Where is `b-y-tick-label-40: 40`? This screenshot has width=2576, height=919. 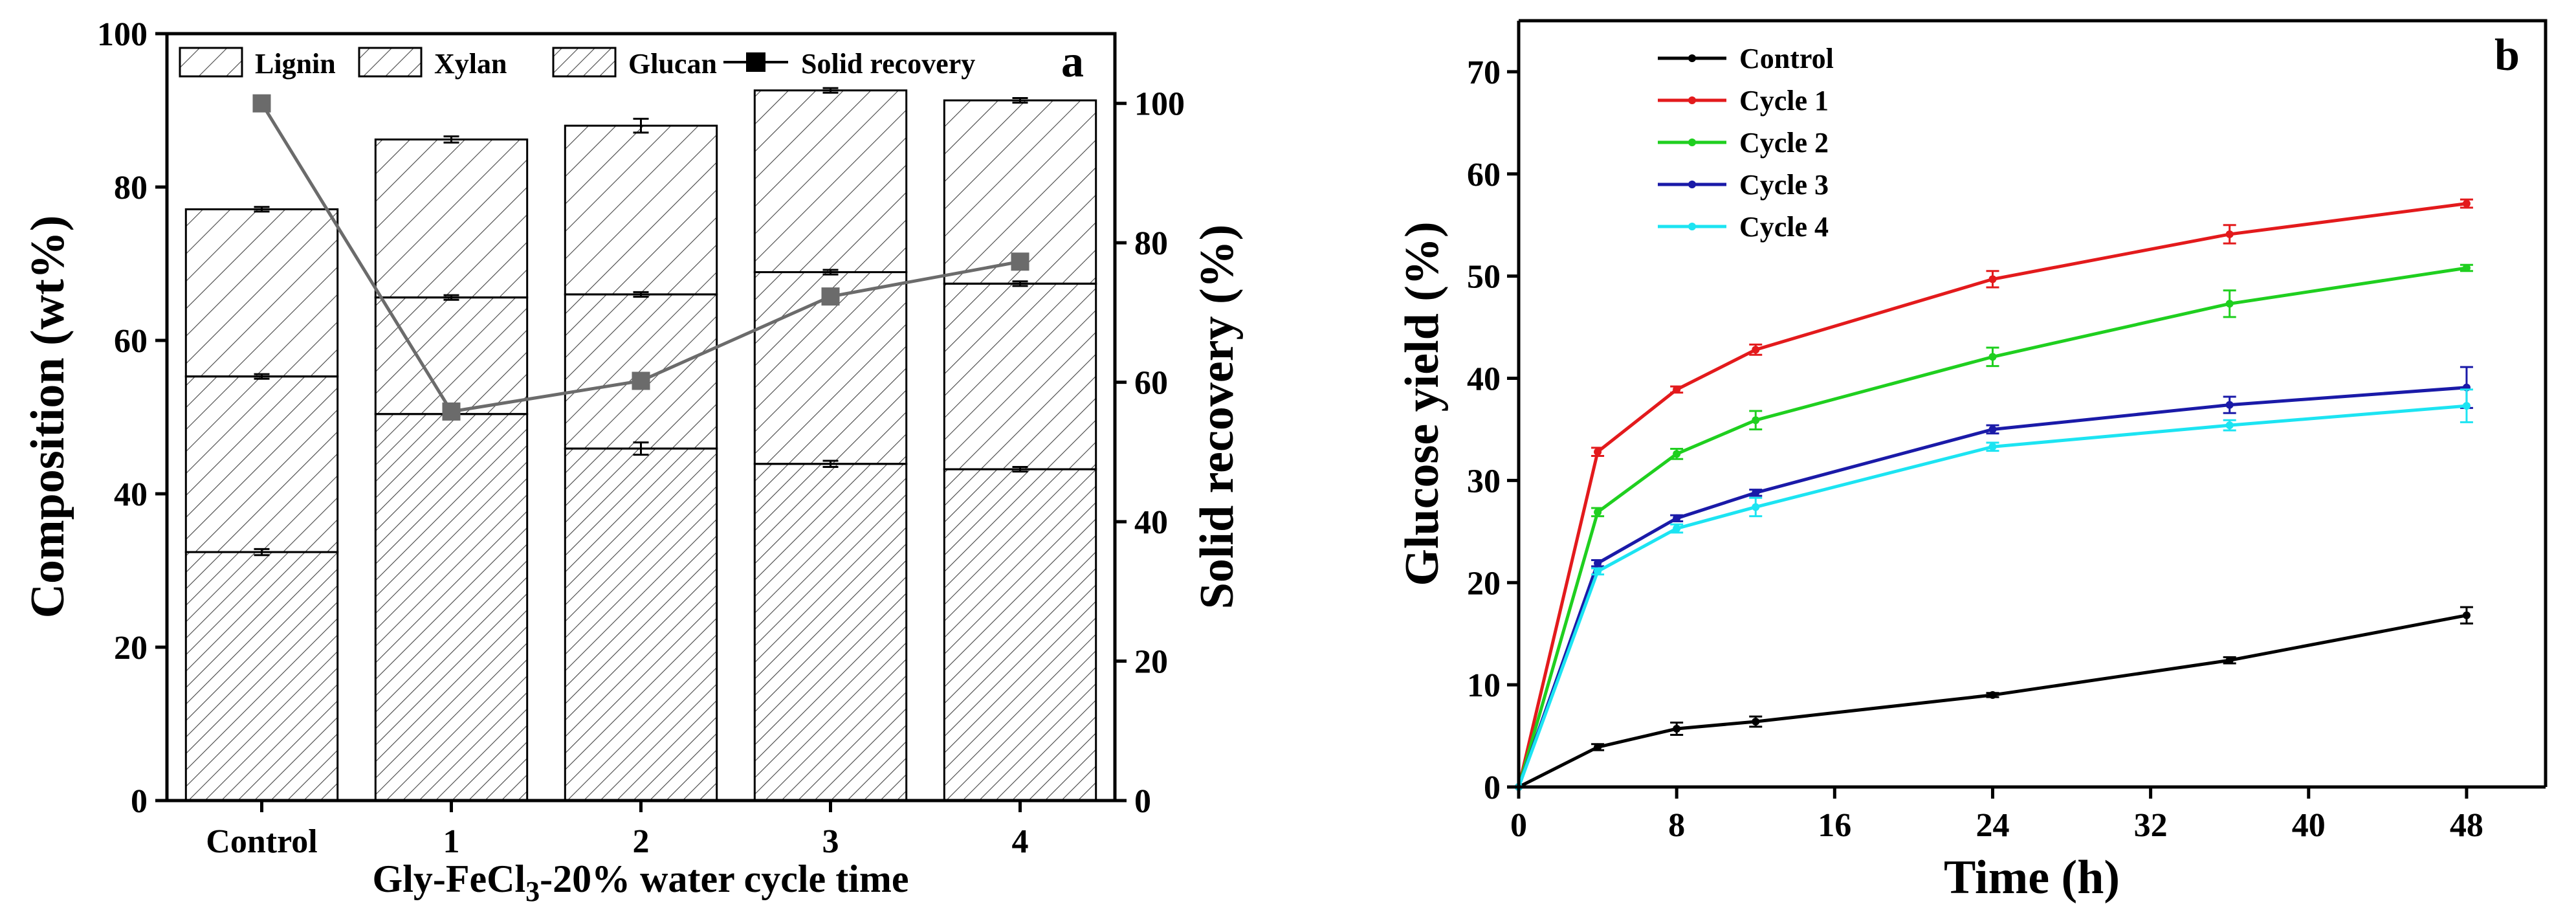
b-y-tick-label-40: 40 is located at coordinates (1484, 379).